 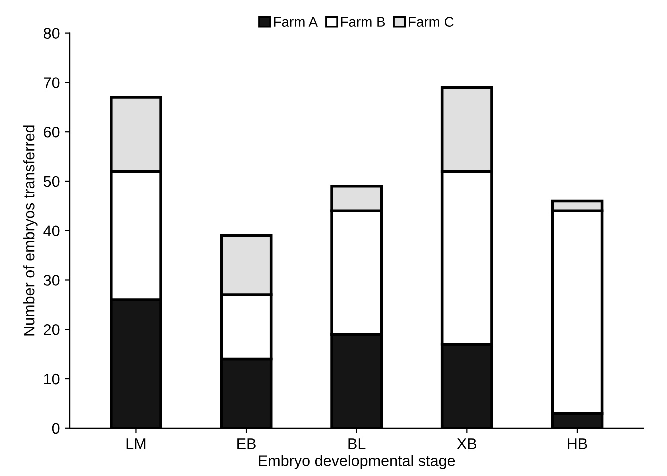 What do you see at coordinates (52, 379) in the screenshot?
I see `y-tick-label: 10` at bounding box center [52, 379].